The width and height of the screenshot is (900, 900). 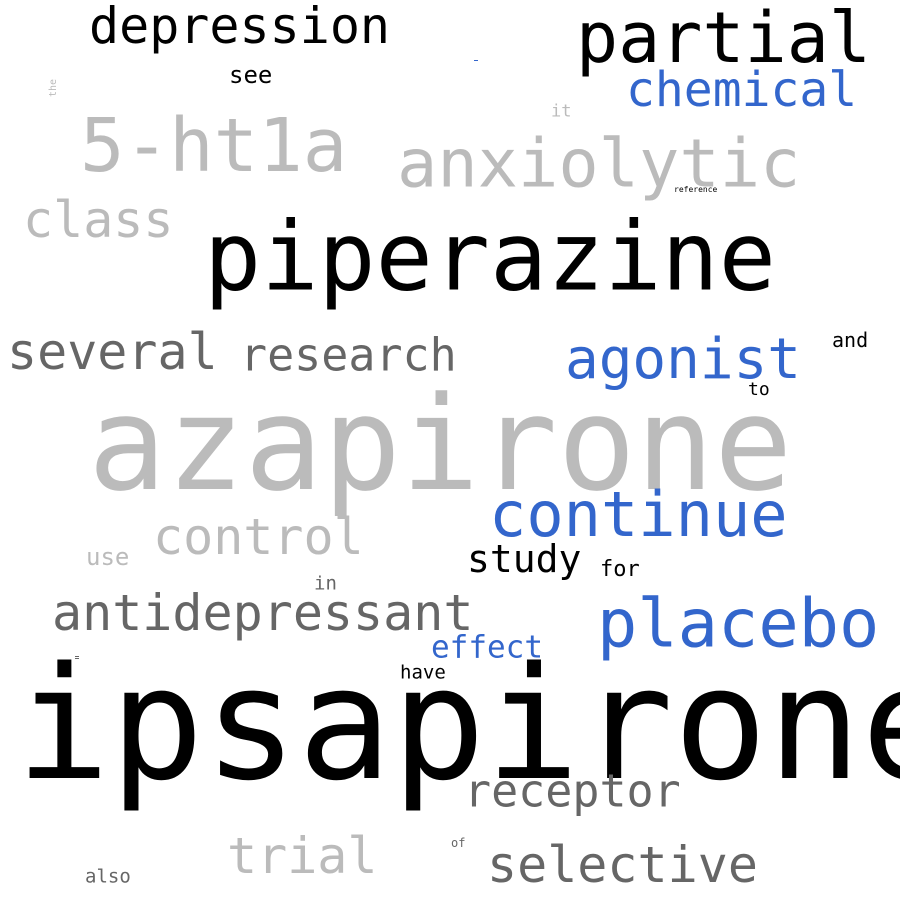 I want to click on word-placebo: placebo, so click(x=738, y=623).